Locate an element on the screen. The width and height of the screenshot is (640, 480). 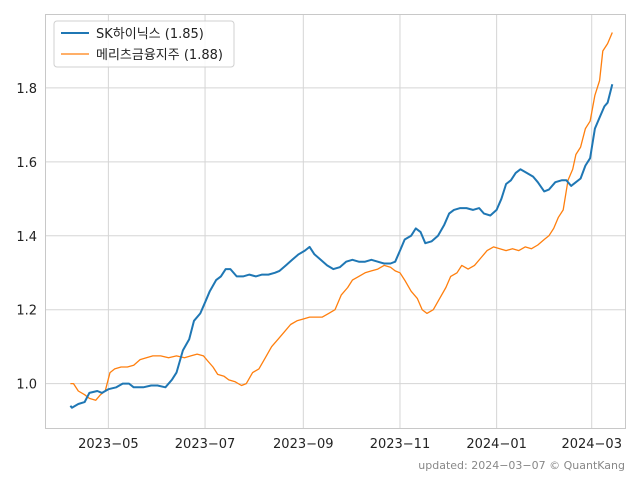
y-tick-label: 1.0 is located at coordinates (26, 385).